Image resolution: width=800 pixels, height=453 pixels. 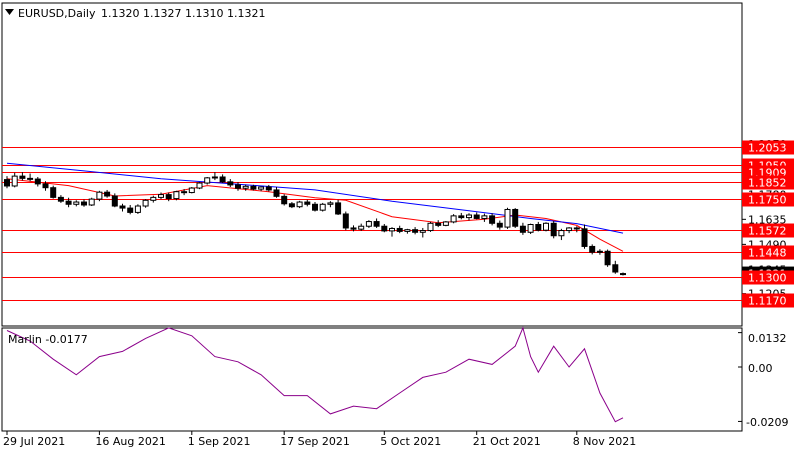 What do you see at coordinates (767, 219) in the screenshot?
I see `y-tick-label: 1.1635` at bounding box center [767, 219].